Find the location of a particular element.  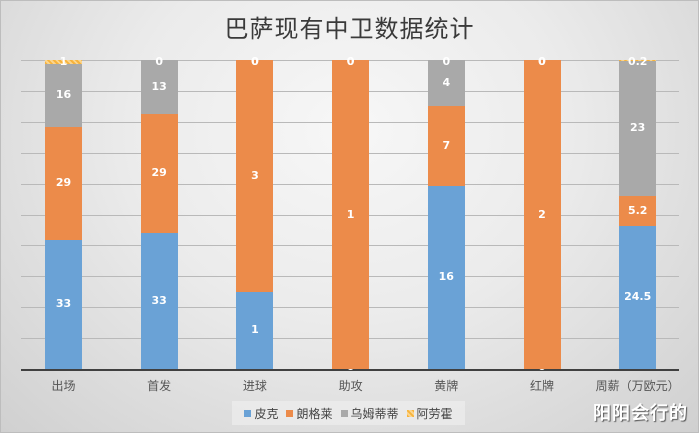

x-axis-label: 进球 is located at coordinates (254, 386).